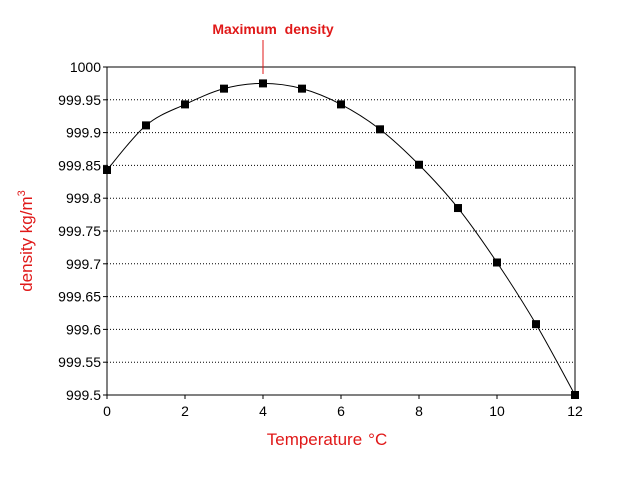 The image size is (640, 480). What do you see at coordinates (26, 241) in the screenshot?
I see `y-axis-title: density kg/m3` at bounding box center [26, 241].